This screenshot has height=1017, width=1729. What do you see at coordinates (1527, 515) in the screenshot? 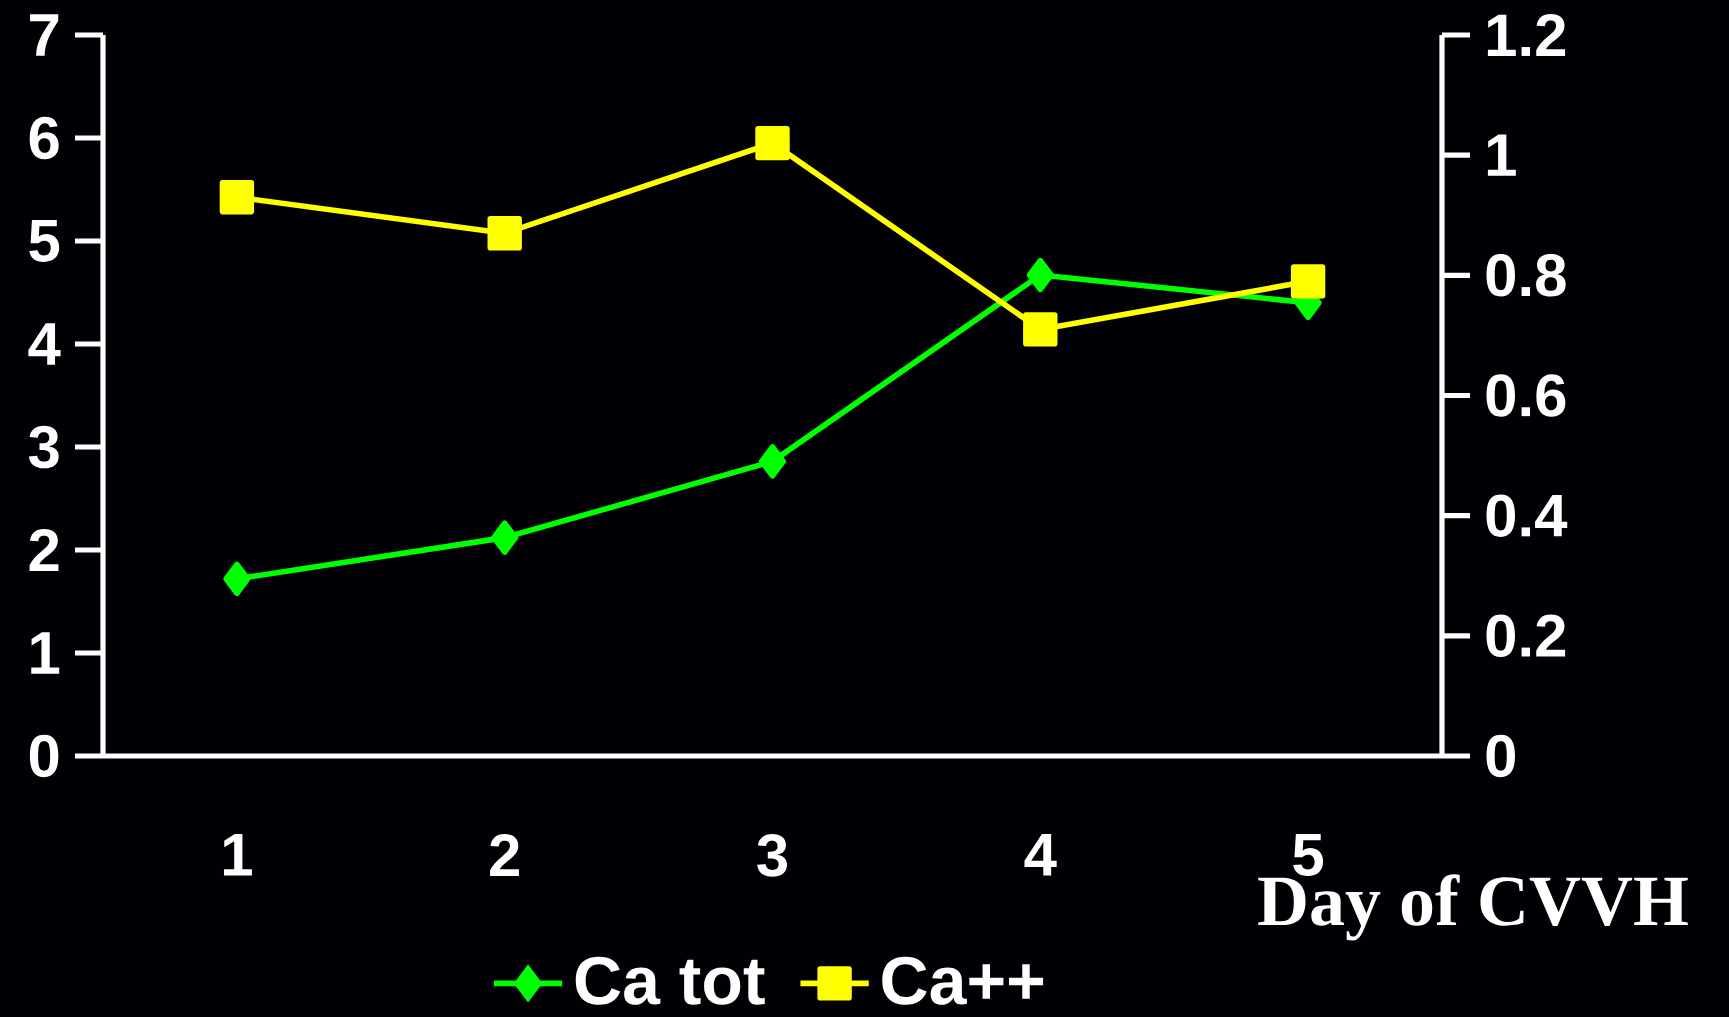
I see `y2-tick-label: 0.4` at bounding box center [1527, 515].